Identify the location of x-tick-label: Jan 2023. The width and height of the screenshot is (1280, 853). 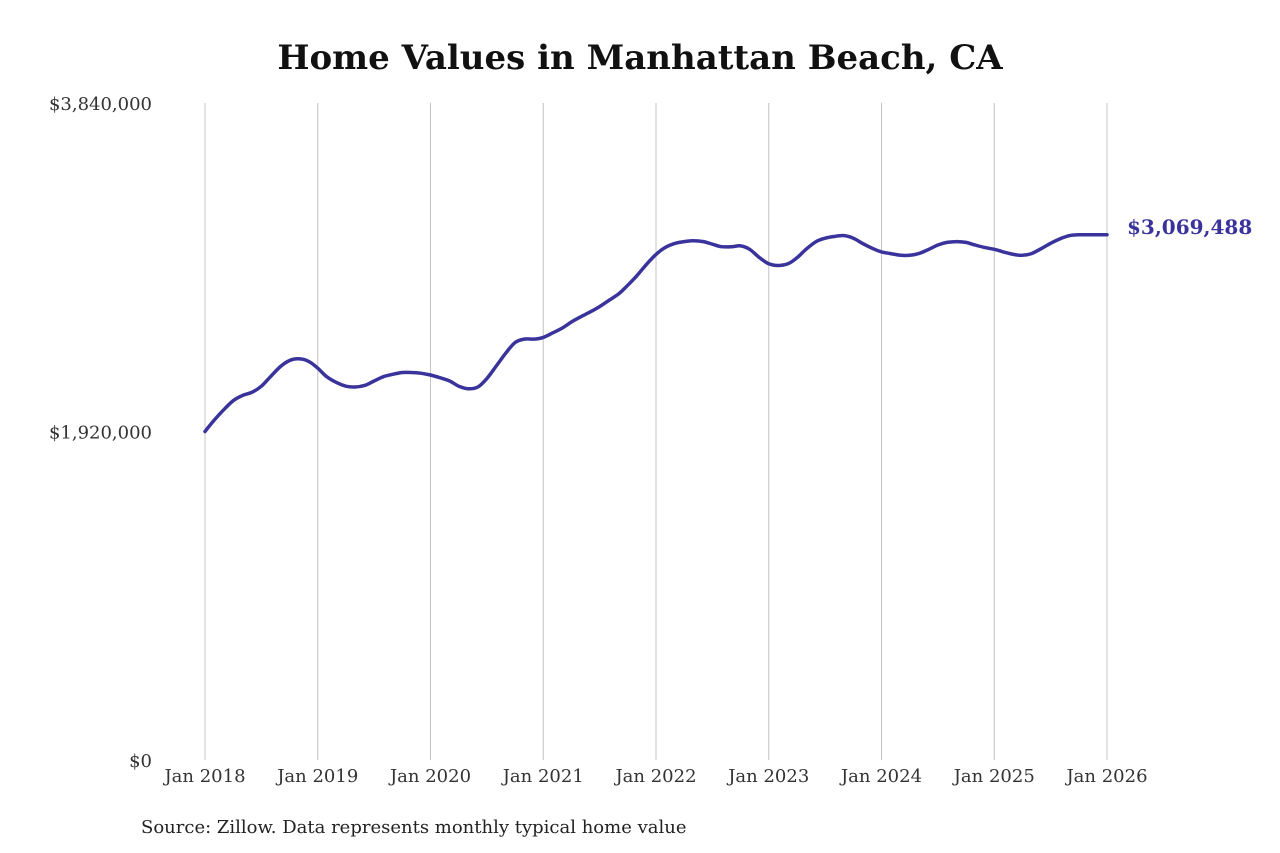
(767, 776).